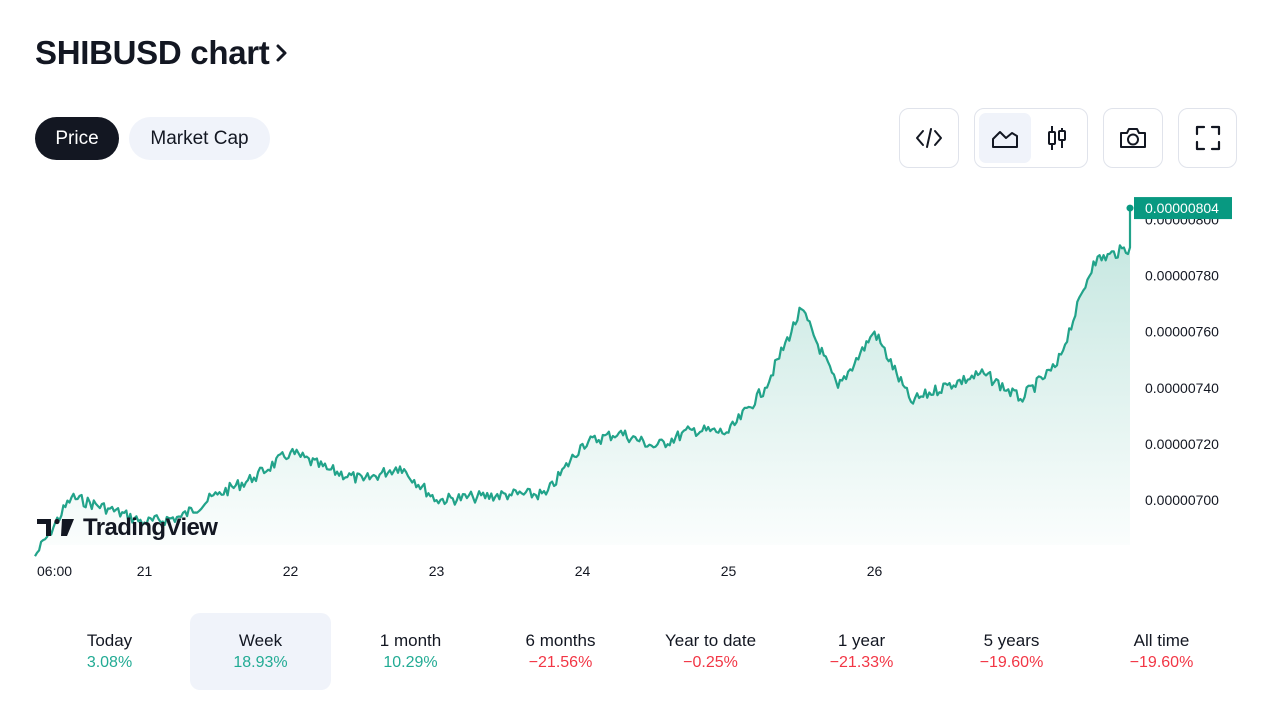 Image resolution: width=1280 pixels, height=720 pixels. I want to click on area-chart-button, so click(1005, 138).